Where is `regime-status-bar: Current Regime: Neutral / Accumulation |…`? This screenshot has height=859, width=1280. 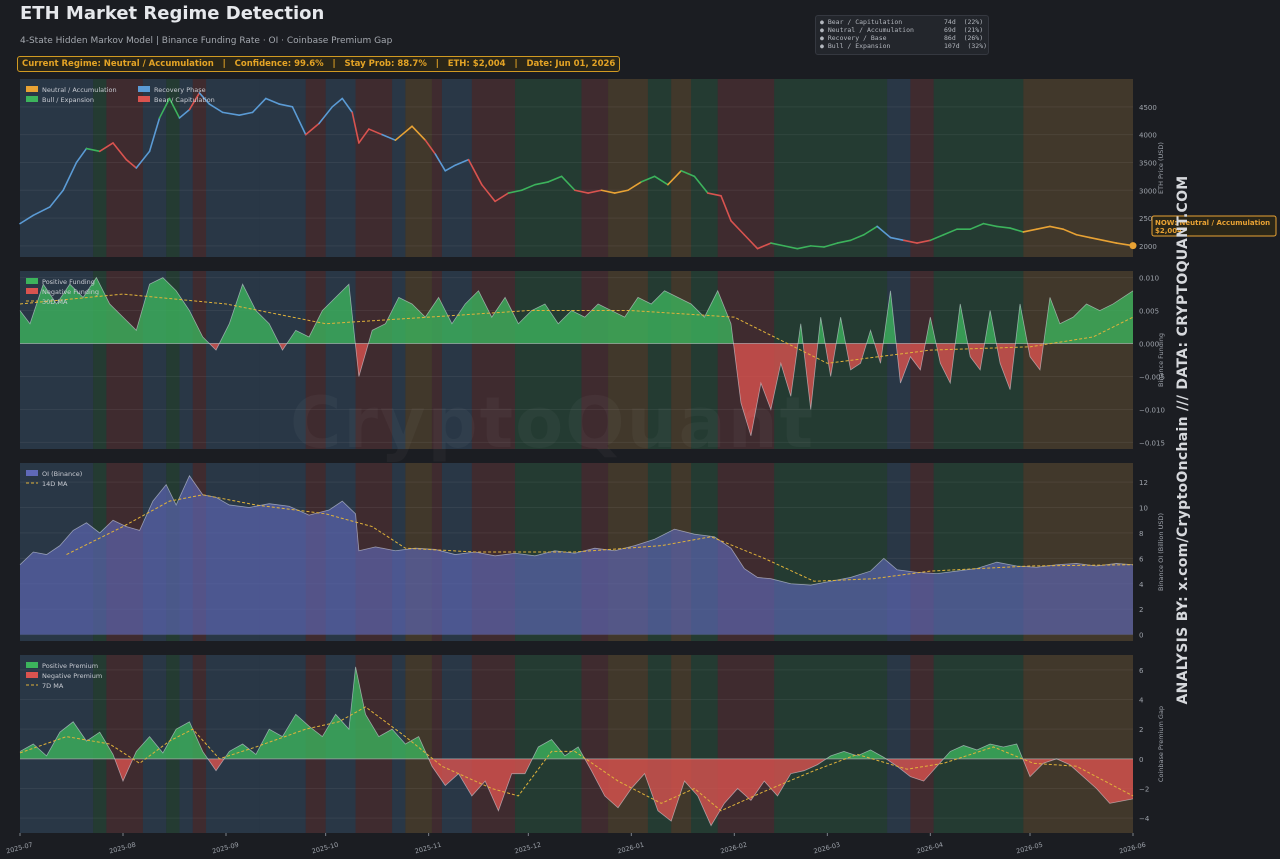 regime-status-bar: Current Regime: Neutral / Accumulation |… is located at coordinates (319, 64).